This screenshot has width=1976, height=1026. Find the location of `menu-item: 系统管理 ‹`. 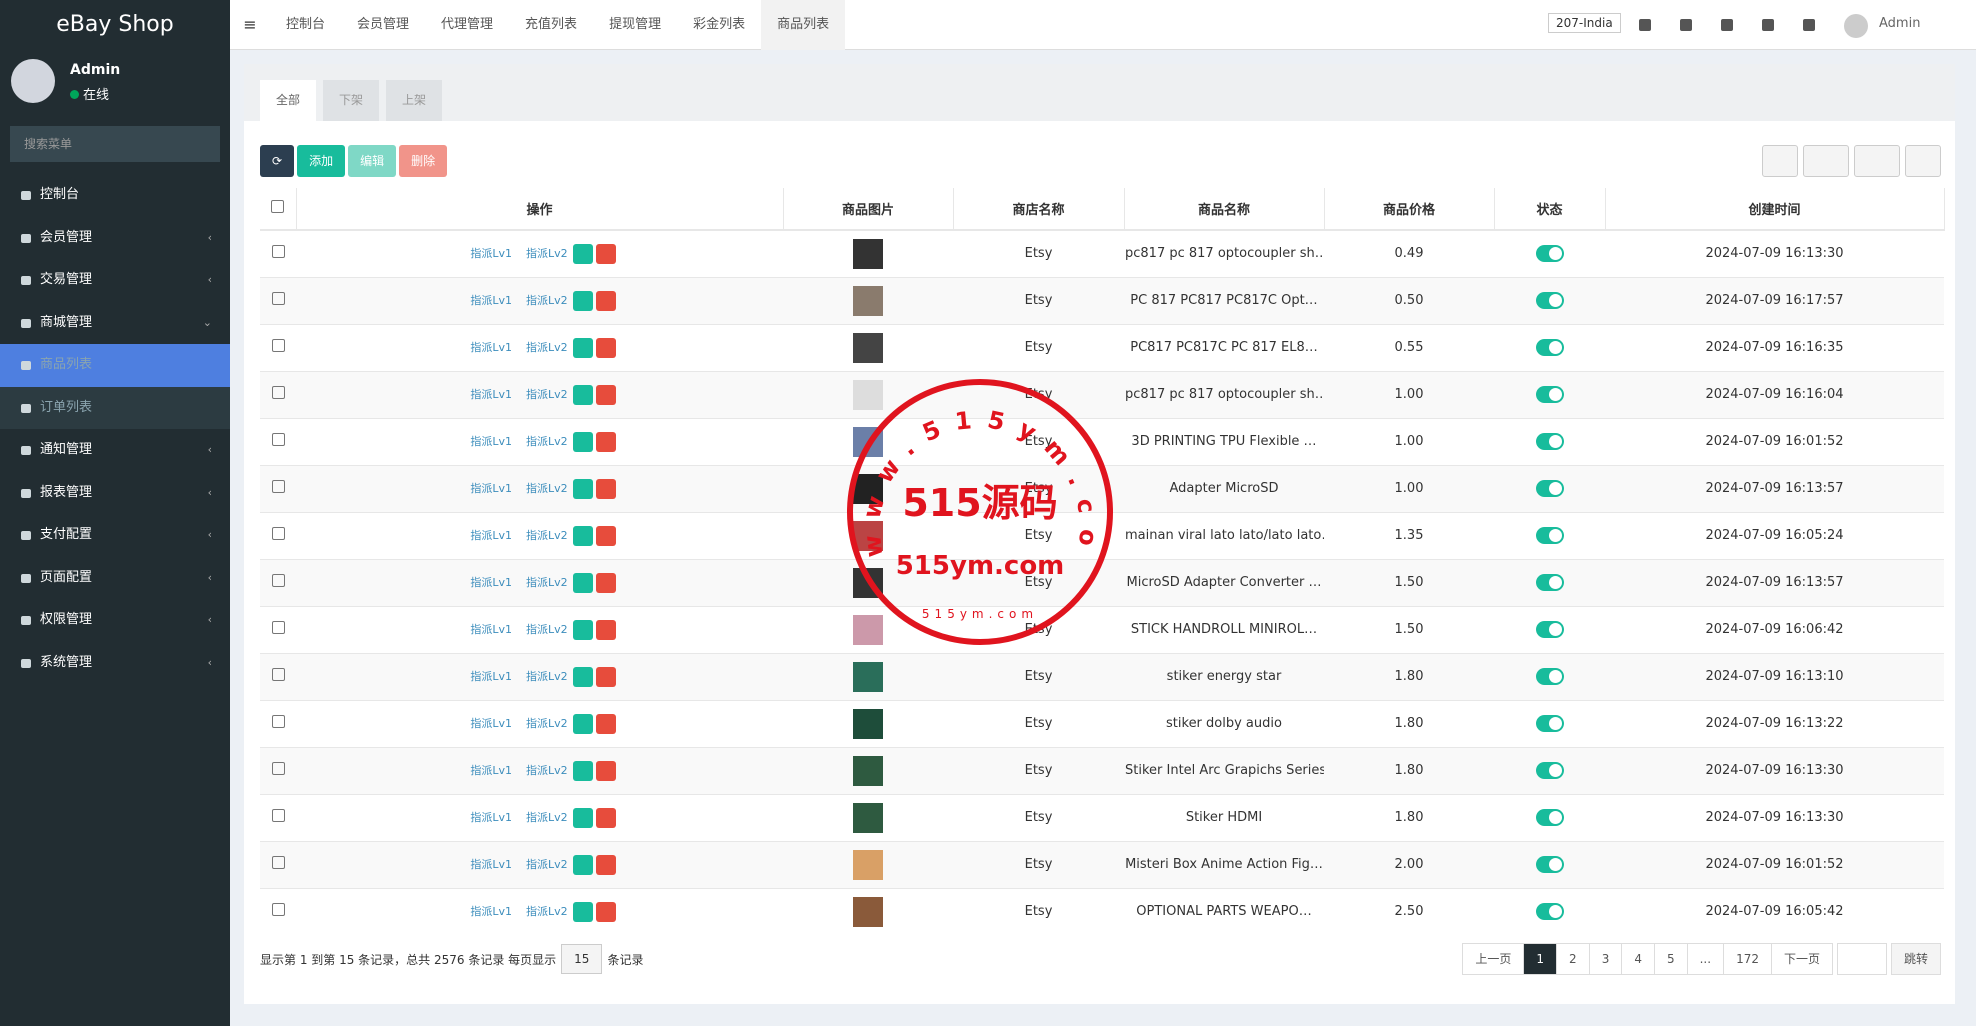

menu-item: 系统管理 ‹ is located at coordinates (115, 663).